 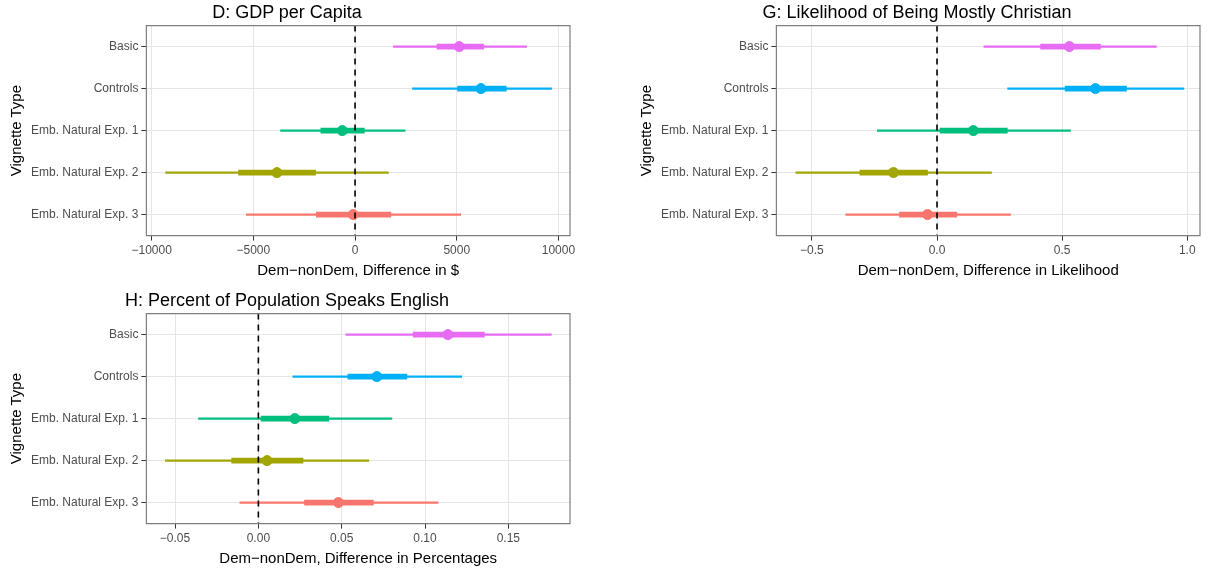 I want to click on x-axis-title: Dem−nonDem, Difference in $, so click(x=358, y=270).